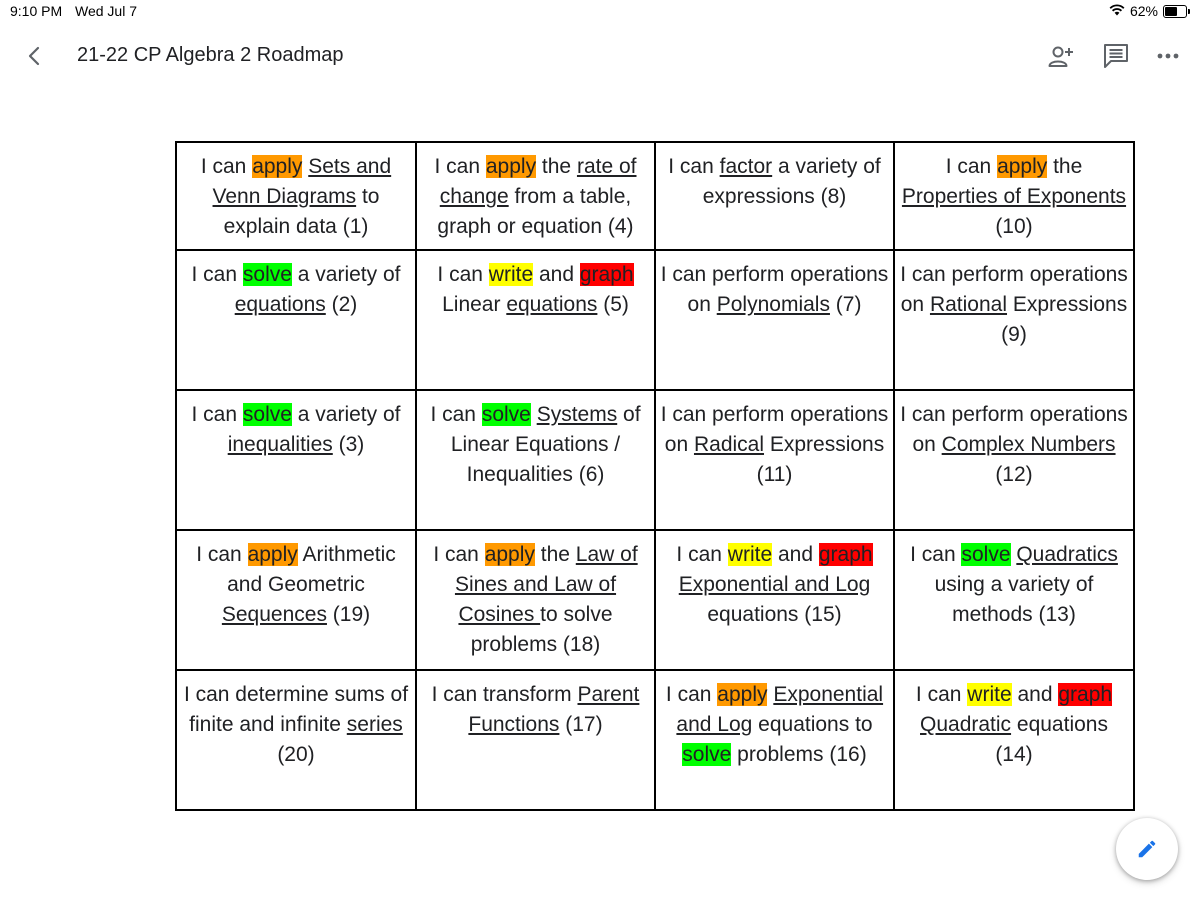 This screenshot has height=900, width=1200. I want to click on underlined-topic: Law of Sines and Law of Cosines, so click(546, 584).